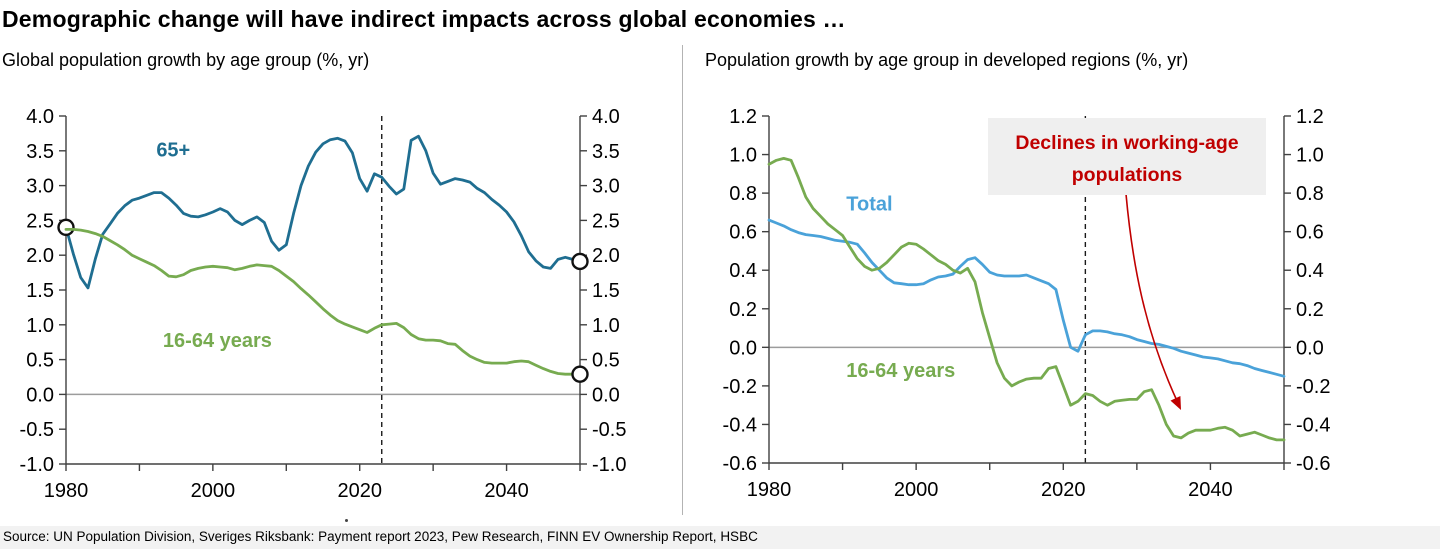  Describe the element at coordinates (606, 152) in the screenshot. I see `y-axis-label-right: 3.5` at that location.